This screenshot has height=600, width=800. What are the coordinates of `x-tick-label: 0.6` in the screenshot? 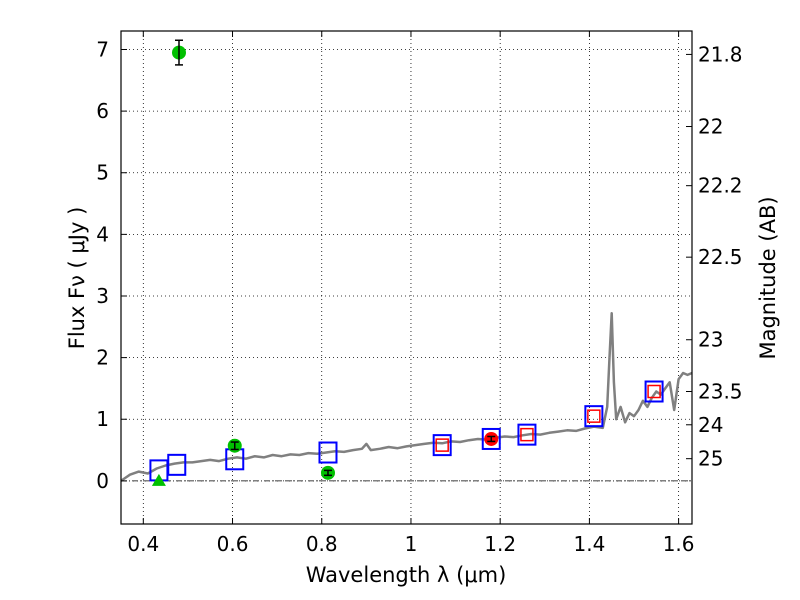 It's located at (233, 544).